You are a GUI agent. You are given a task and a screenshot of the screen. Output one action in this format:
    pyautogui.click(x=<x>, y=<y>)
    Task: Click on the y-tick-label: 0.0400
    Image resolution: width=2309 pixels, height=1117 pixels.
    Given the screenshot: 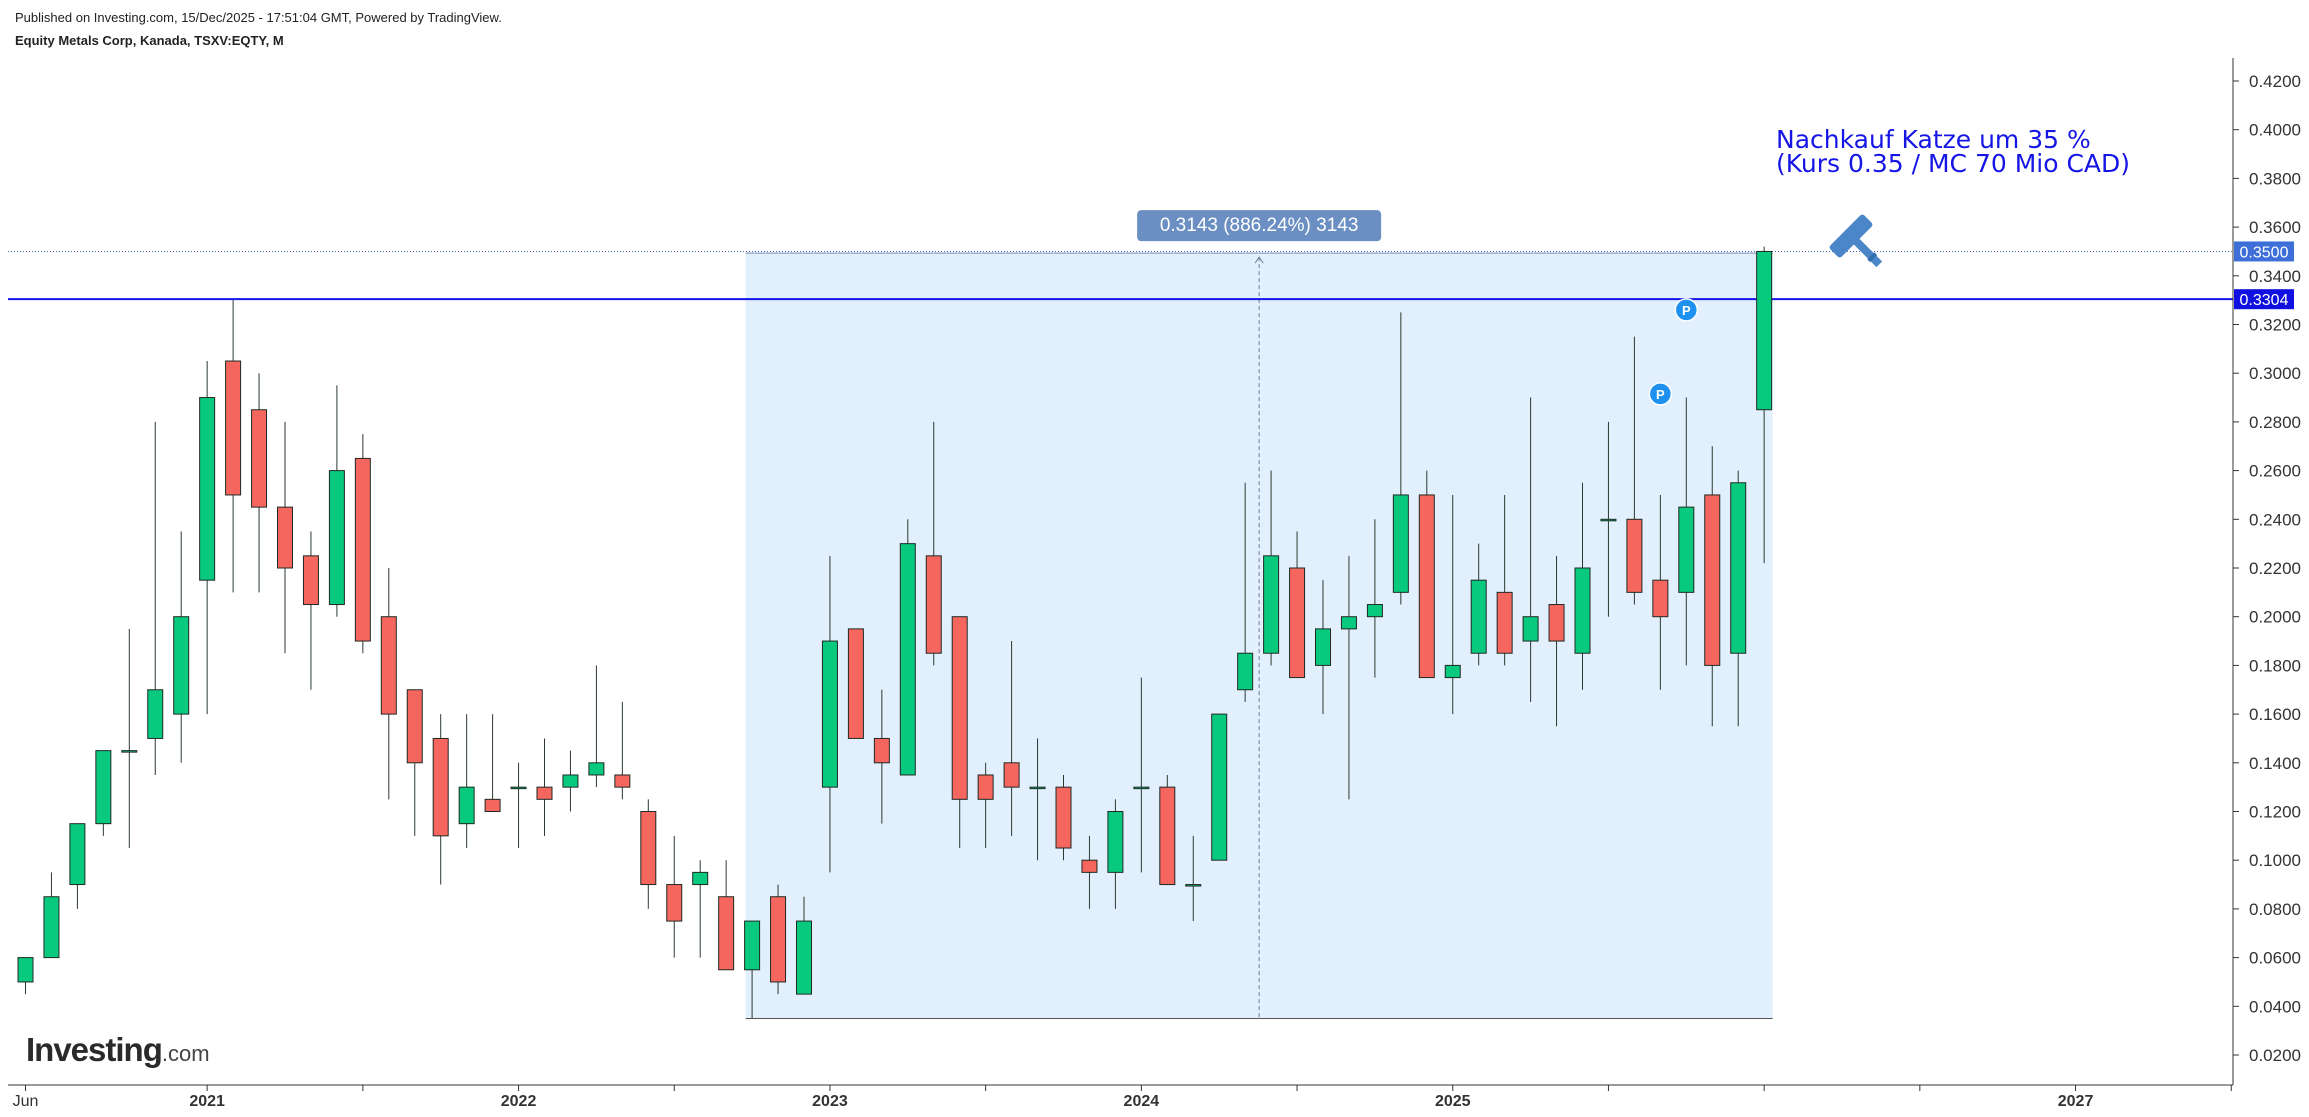 What is the action you would take?
    pyautogui.click(x=2275, y=1006)
    